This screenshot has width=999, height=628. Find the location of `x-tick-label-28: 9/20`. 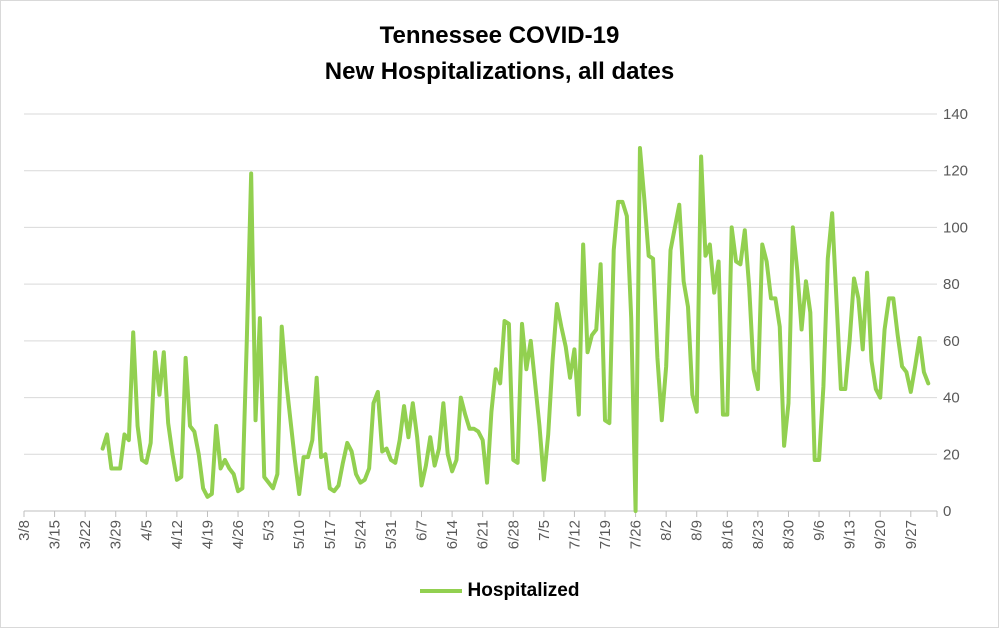

x-tick-label-28: 9/20 is located at coordinates (880, 534).